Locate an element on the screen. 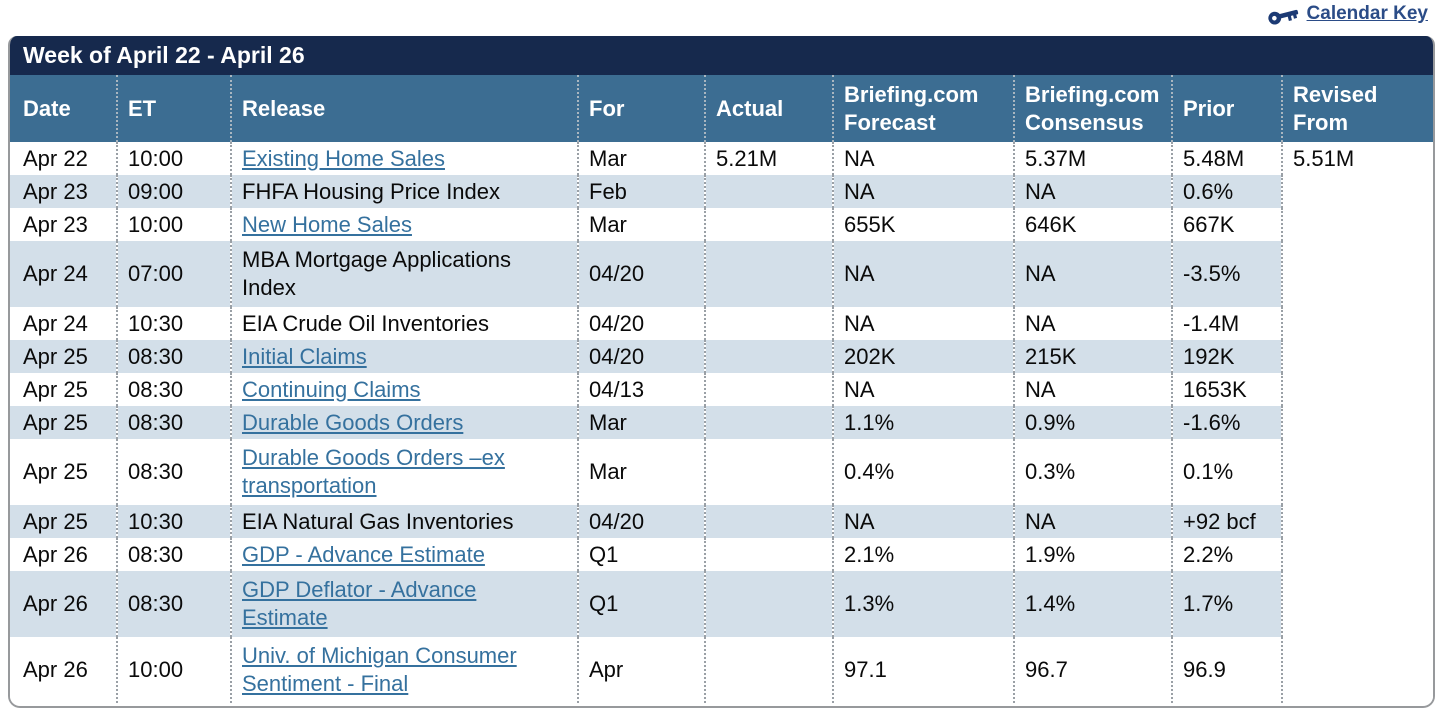 The width and height of the screenshot is (1453, 728). cell-release: Durable Goods Orders is located at coordinates (404, 422).